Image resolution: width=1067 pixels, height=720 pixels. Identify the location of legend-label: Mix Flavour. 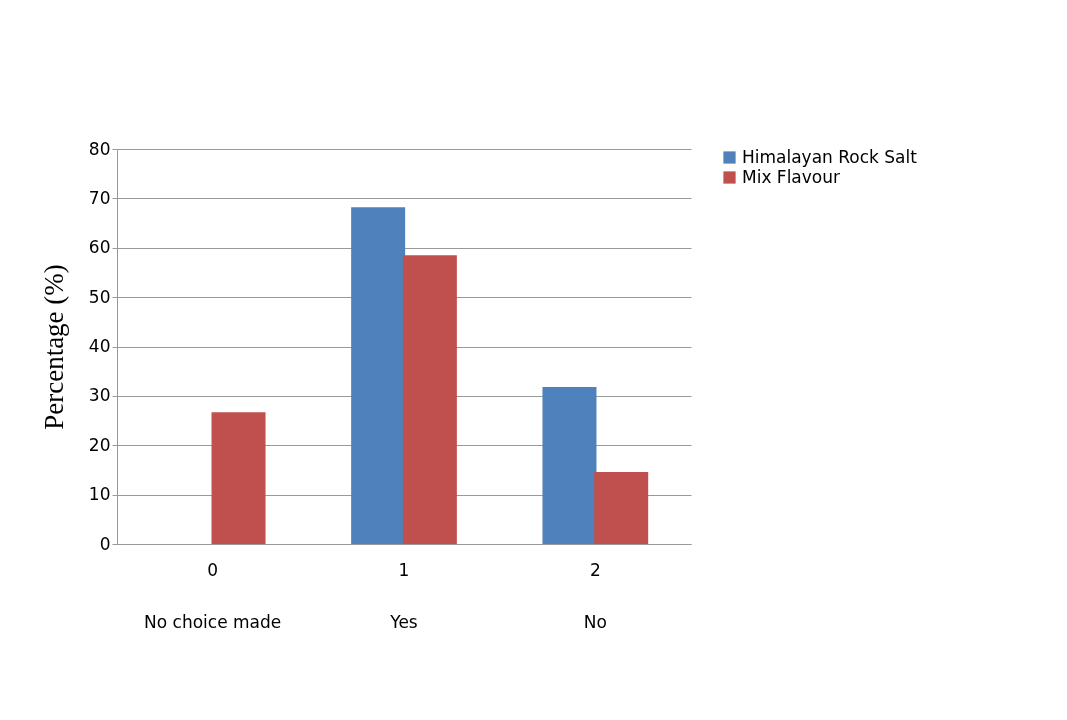
(791, 176).